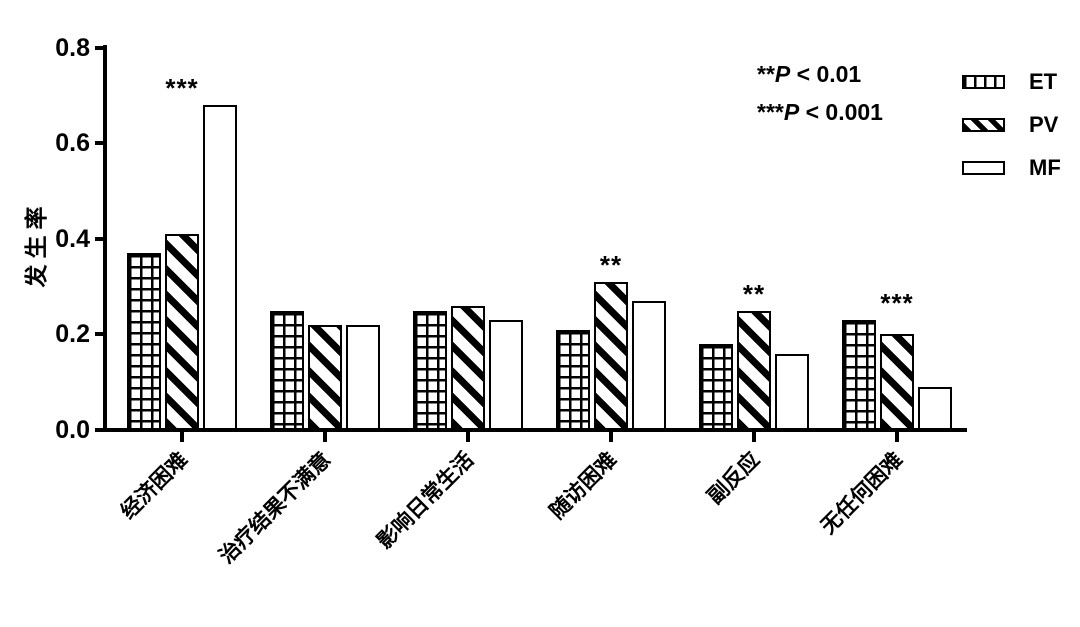 This screenshot has width=1080, height=627. Describe the element at coordinates (1009, 82) in the screenshot. I see `legend-entry-et: ET` at that location.